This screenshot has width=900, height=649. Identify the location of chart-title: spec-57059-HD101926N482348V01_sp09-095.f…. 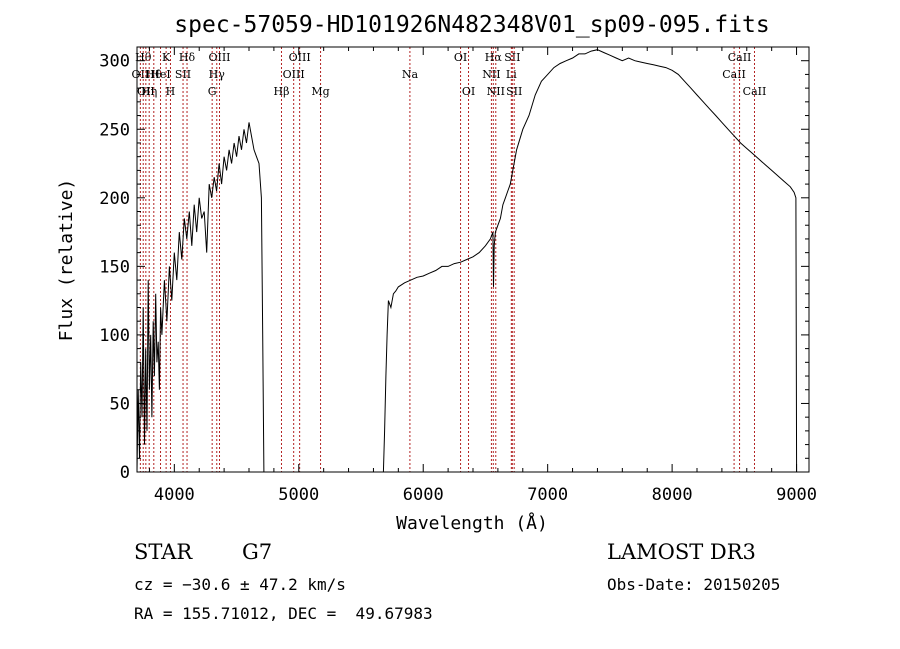
(471, 25).